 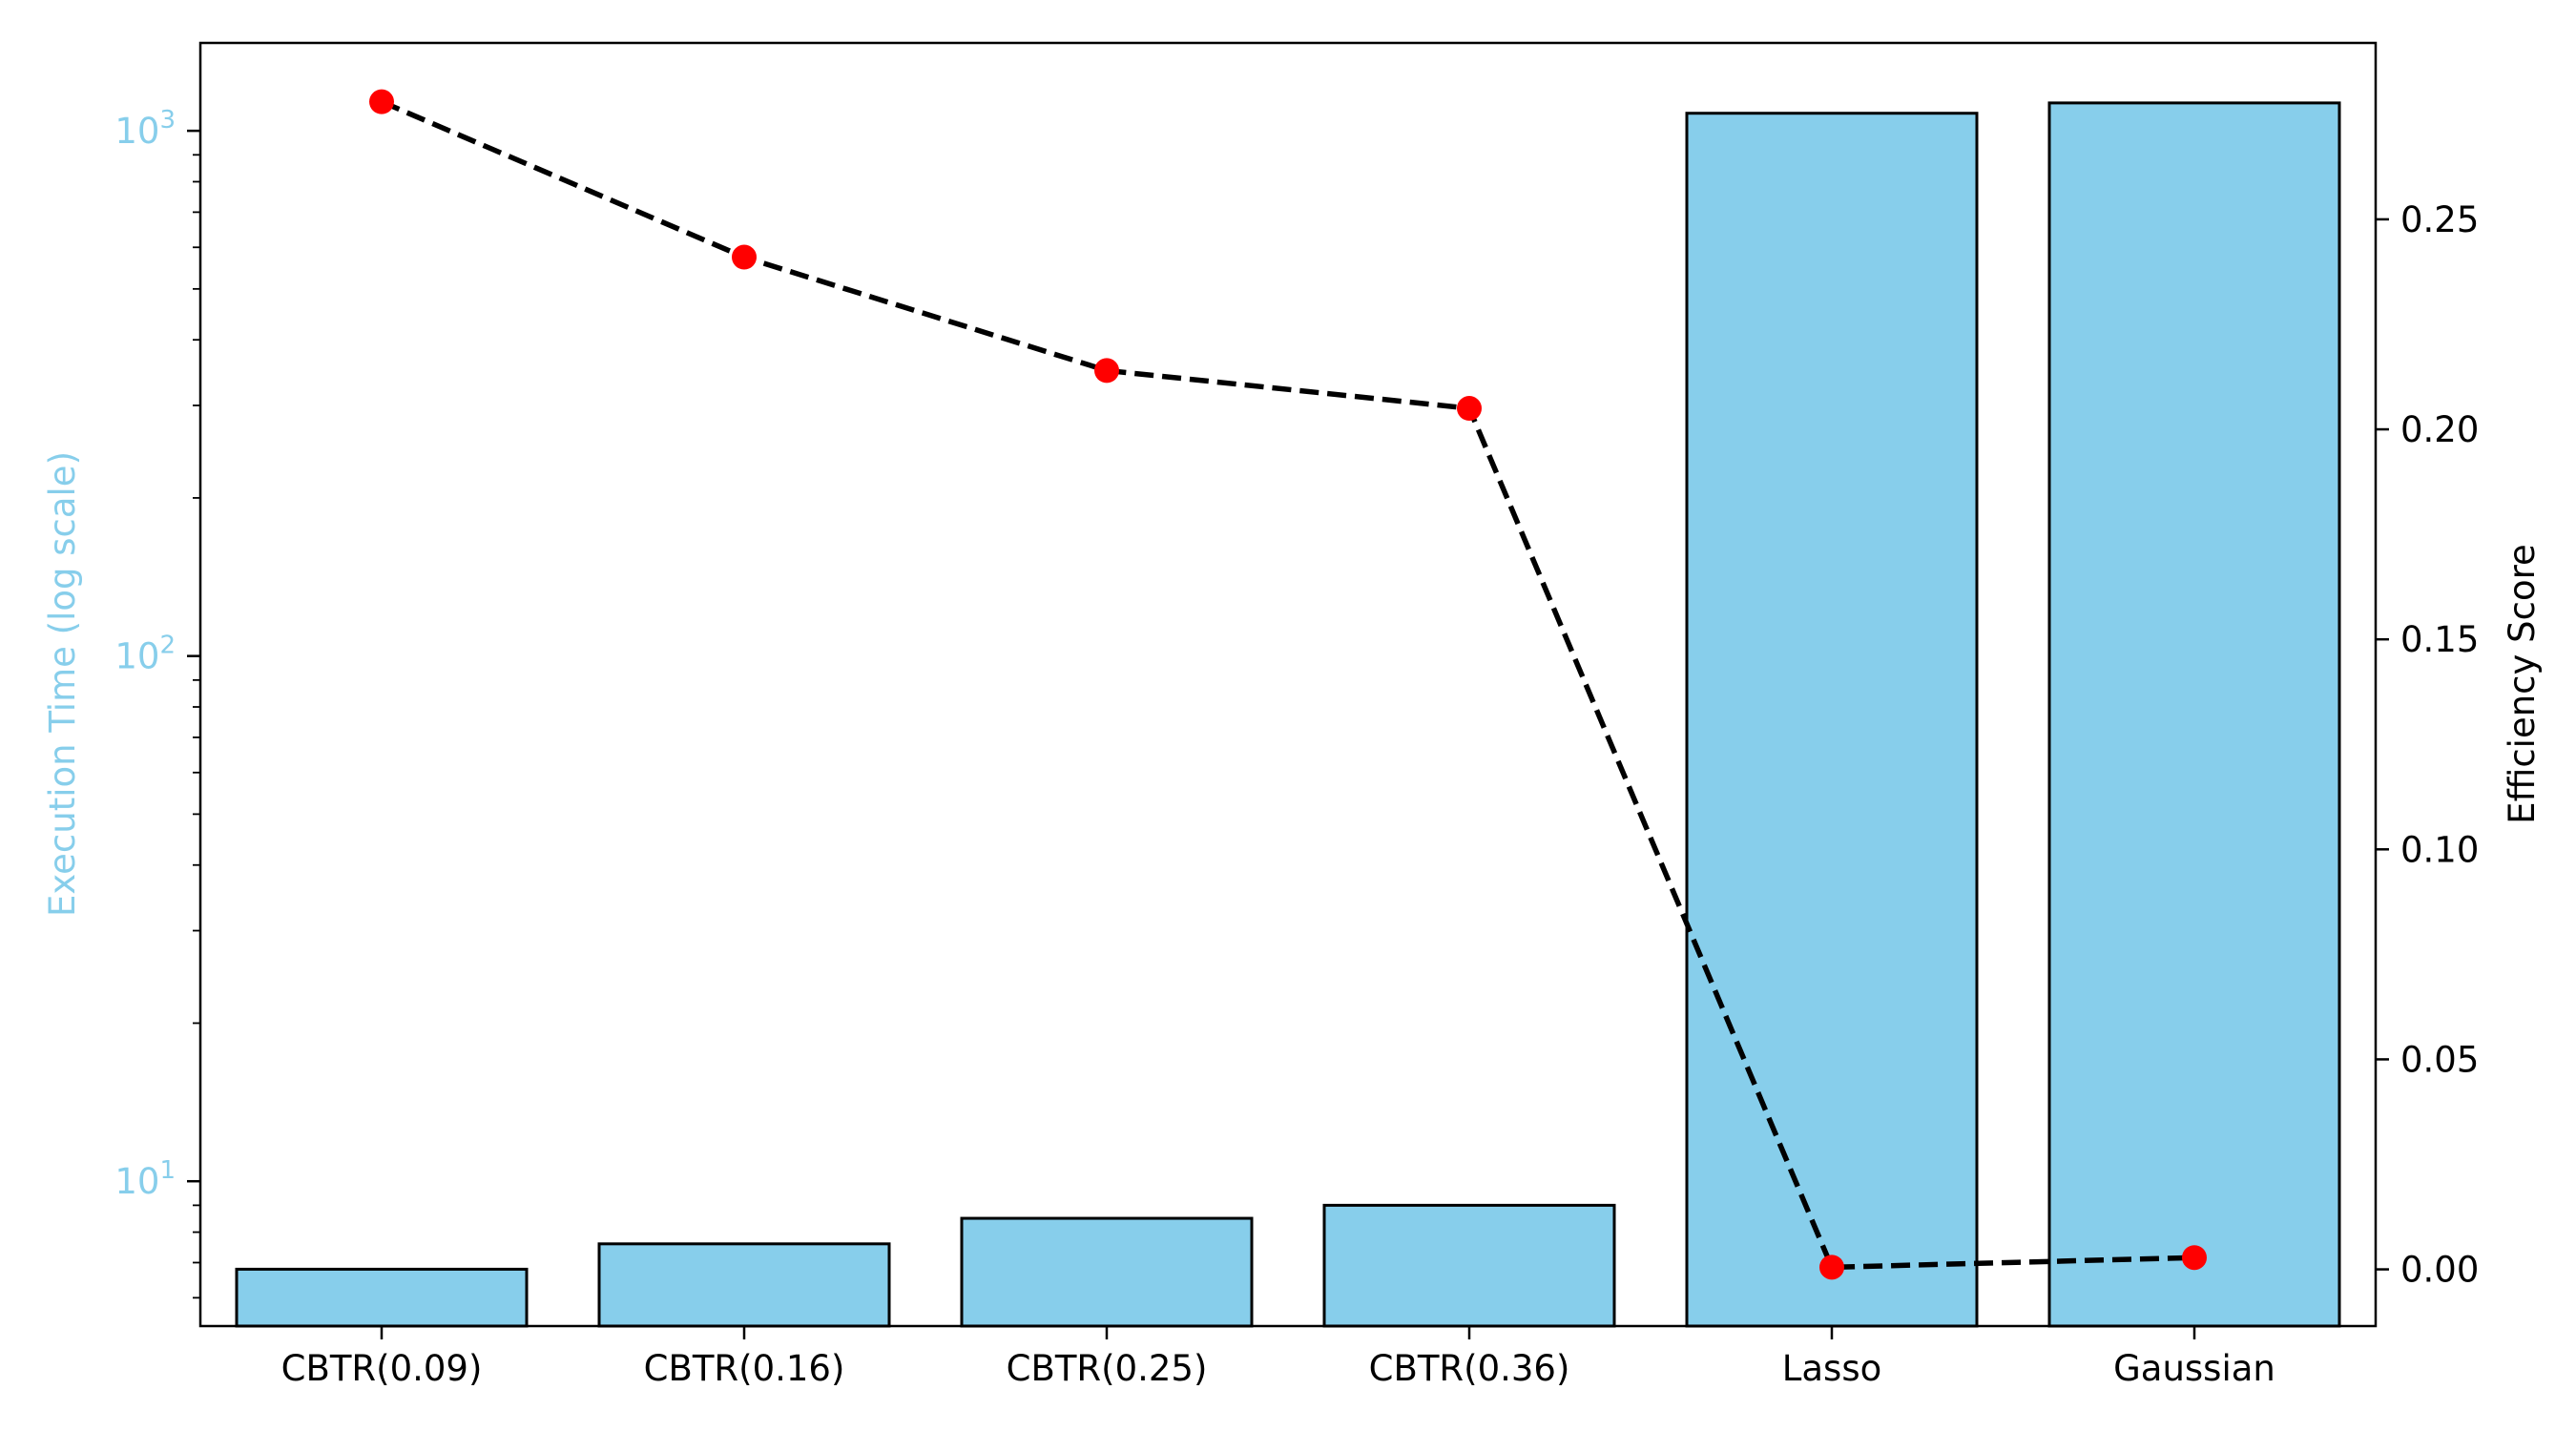 What do you see at coordinates (1107, 1368) in the screenshot?
I see `x-tick-label-2: CBTR(0.25)` at bounding box center [1107, 1368].